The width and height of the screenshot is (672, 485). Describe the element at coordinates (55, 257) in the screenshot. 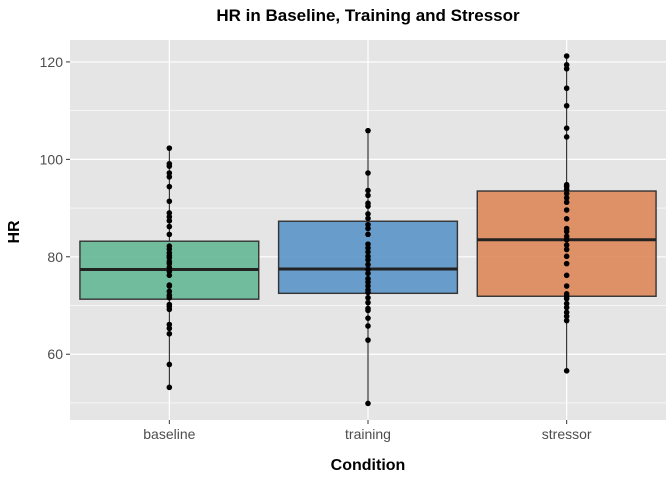

I see `y-tick-label: 80` at that location.